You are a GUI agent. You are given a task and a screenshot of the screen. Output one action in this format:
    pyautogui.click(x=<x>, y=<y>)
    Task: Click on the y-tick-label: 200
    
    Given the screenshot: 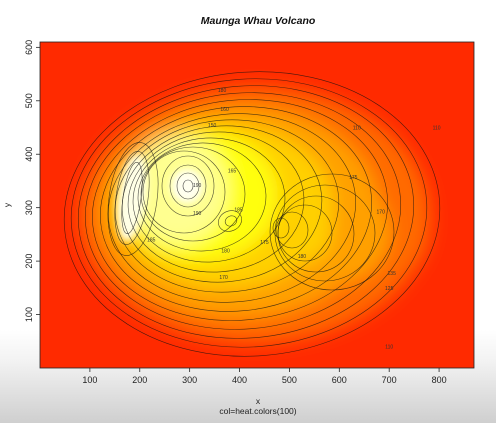 What is the action you would take?
    pyautogui.click(x=29, y=261)
    